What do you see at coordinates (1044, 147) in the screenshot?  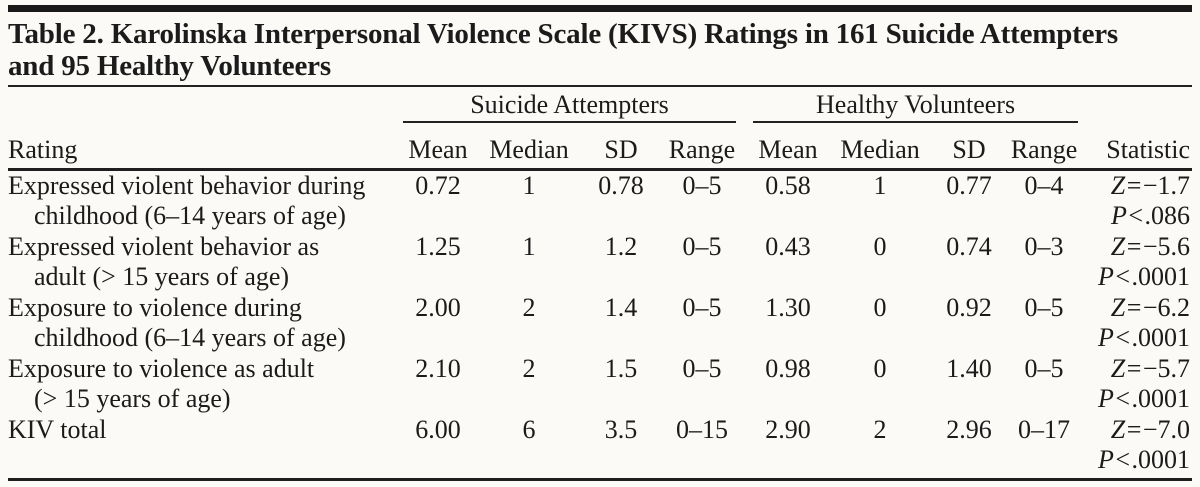 I see `column-header-hv-range: Range` at bounding box center [1044, 147].